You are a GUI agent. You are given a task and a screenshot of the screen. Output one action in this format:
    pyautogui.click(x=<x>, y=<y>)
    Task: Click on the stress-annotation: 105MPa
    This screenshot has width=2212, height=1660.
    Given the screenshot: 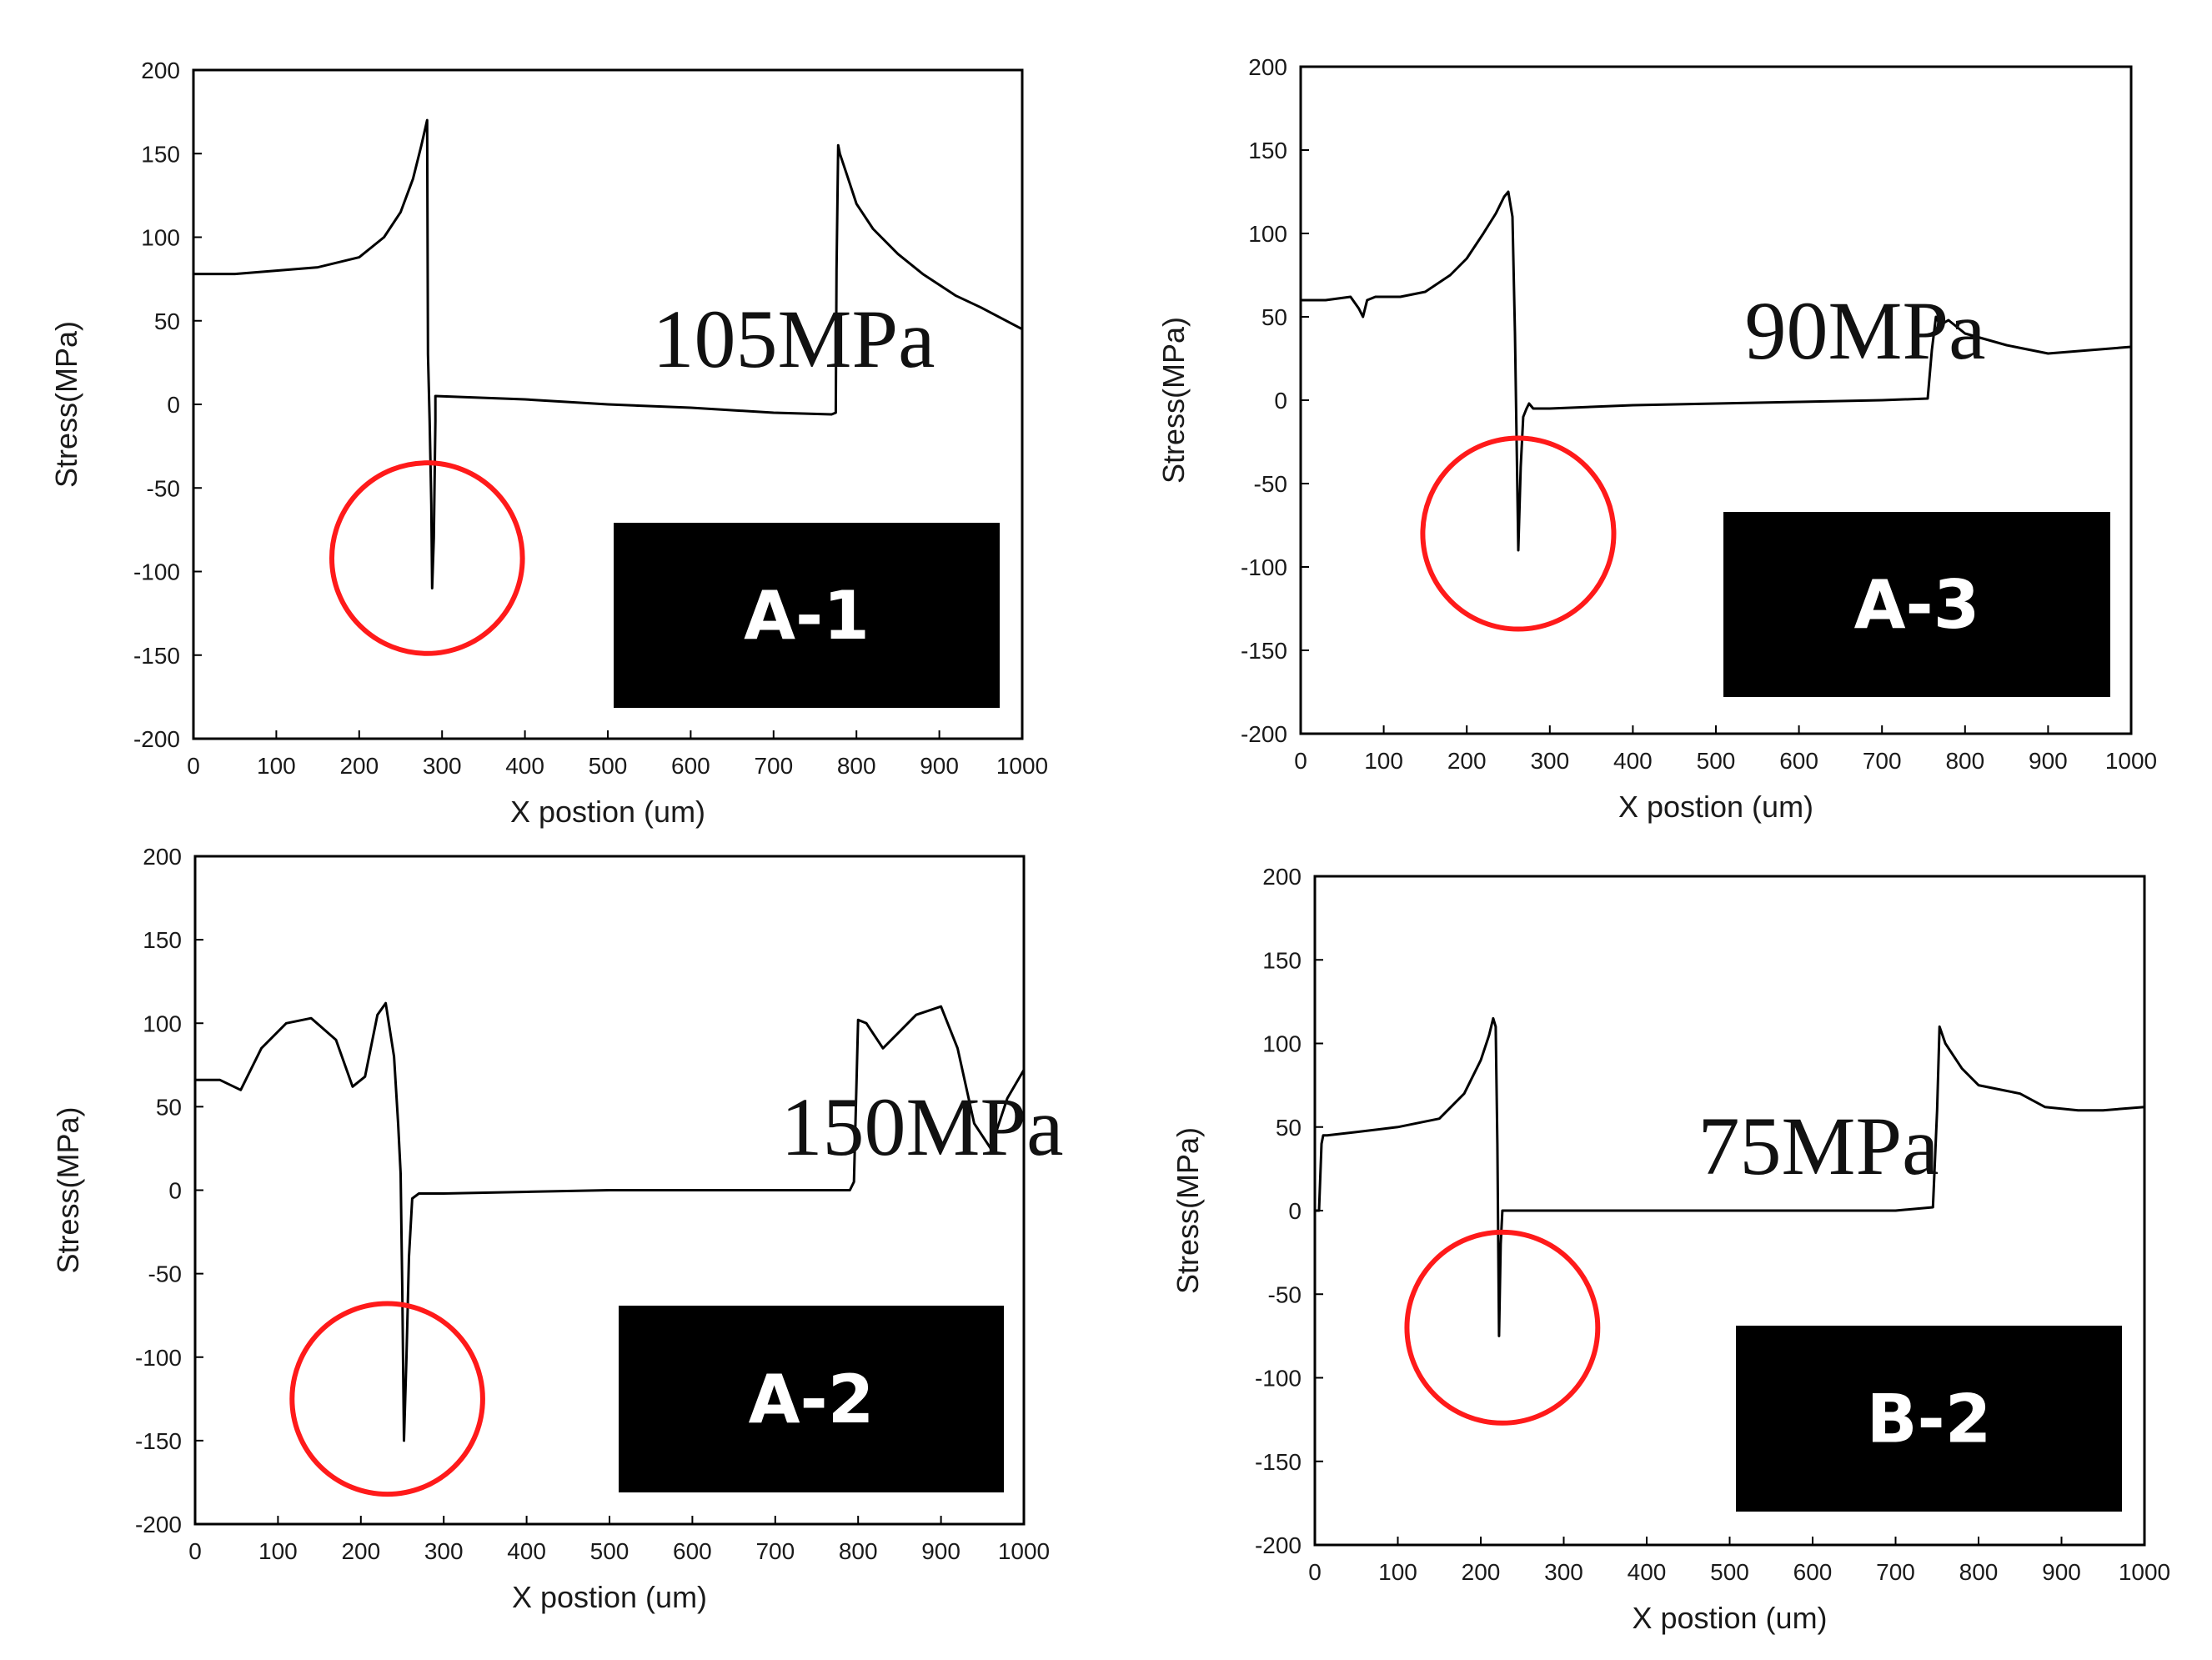 What is the action you would take?
    pyautogui.click(x=794, y=339)
    